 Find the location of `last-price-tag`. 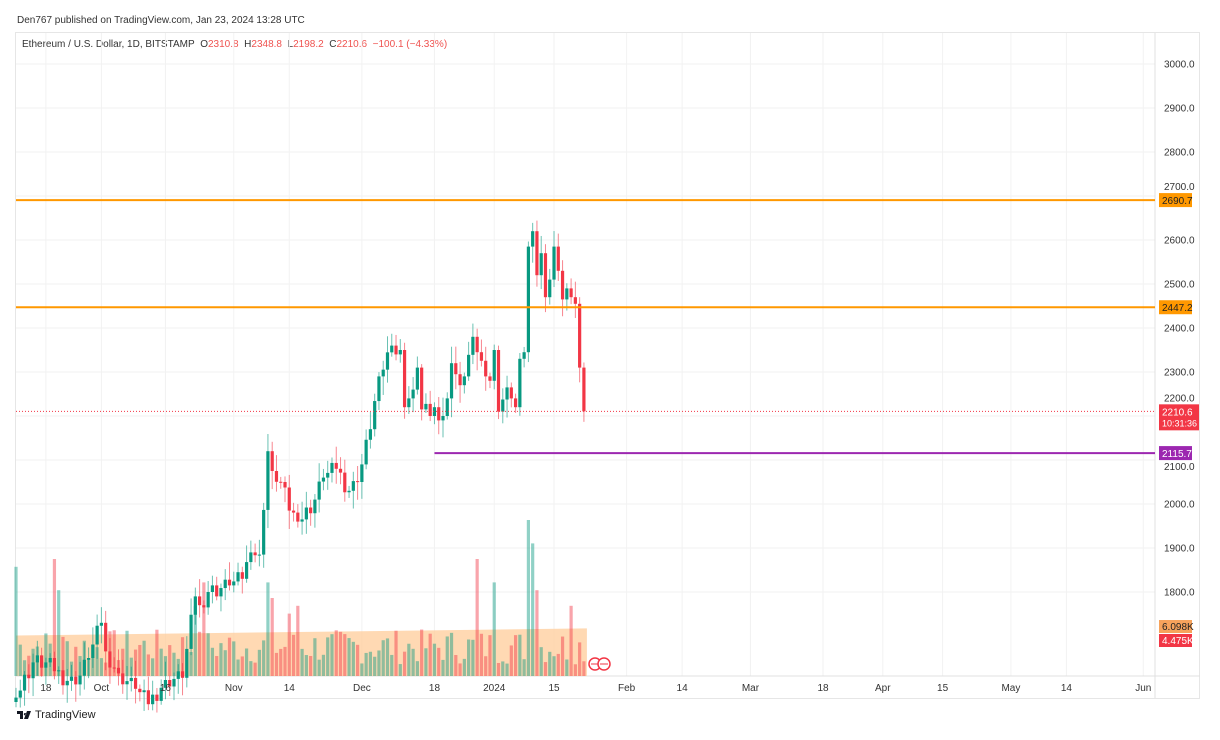

last-price-tag is located at coordinates (1179, 417).